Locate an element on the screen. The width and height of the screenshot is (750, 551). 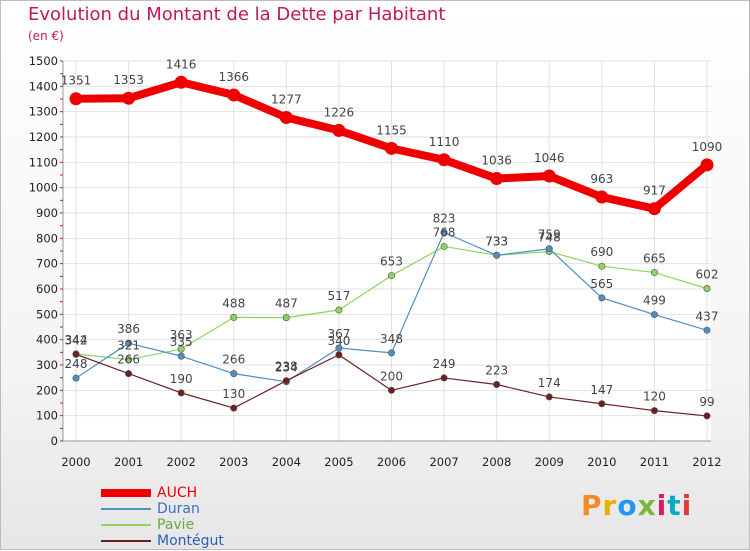
legend-item: AUCH is located at coordinates (181, 493).